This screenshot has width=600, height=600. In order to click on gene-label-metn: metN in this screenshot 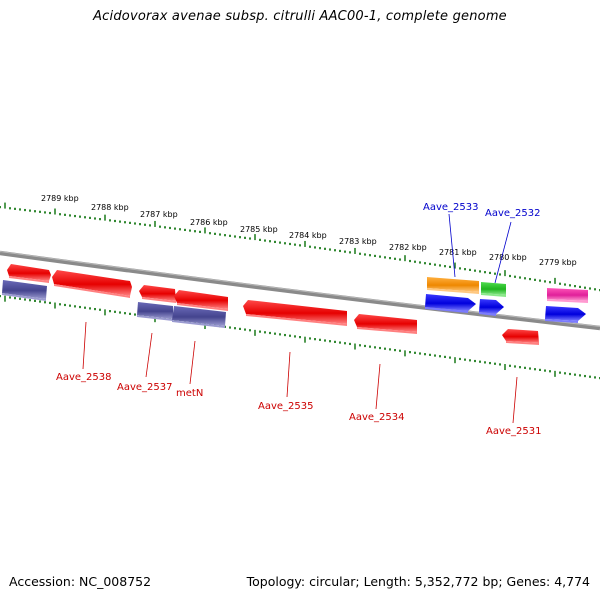, I will do `click(189, 393)`.